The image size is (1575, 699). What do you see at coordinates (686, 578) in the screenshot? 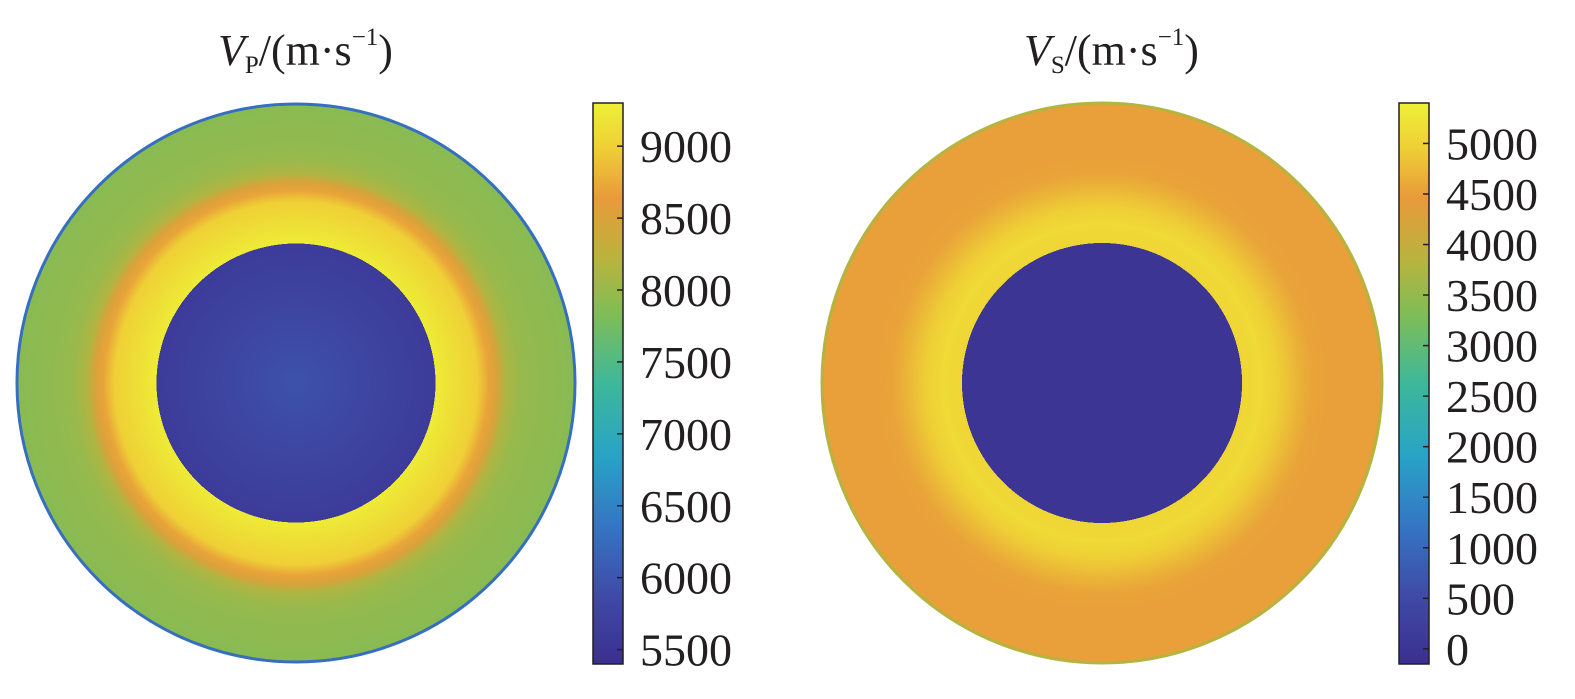
I see `colorbar-tick-label: 6000` at bounding box center [686, 578].